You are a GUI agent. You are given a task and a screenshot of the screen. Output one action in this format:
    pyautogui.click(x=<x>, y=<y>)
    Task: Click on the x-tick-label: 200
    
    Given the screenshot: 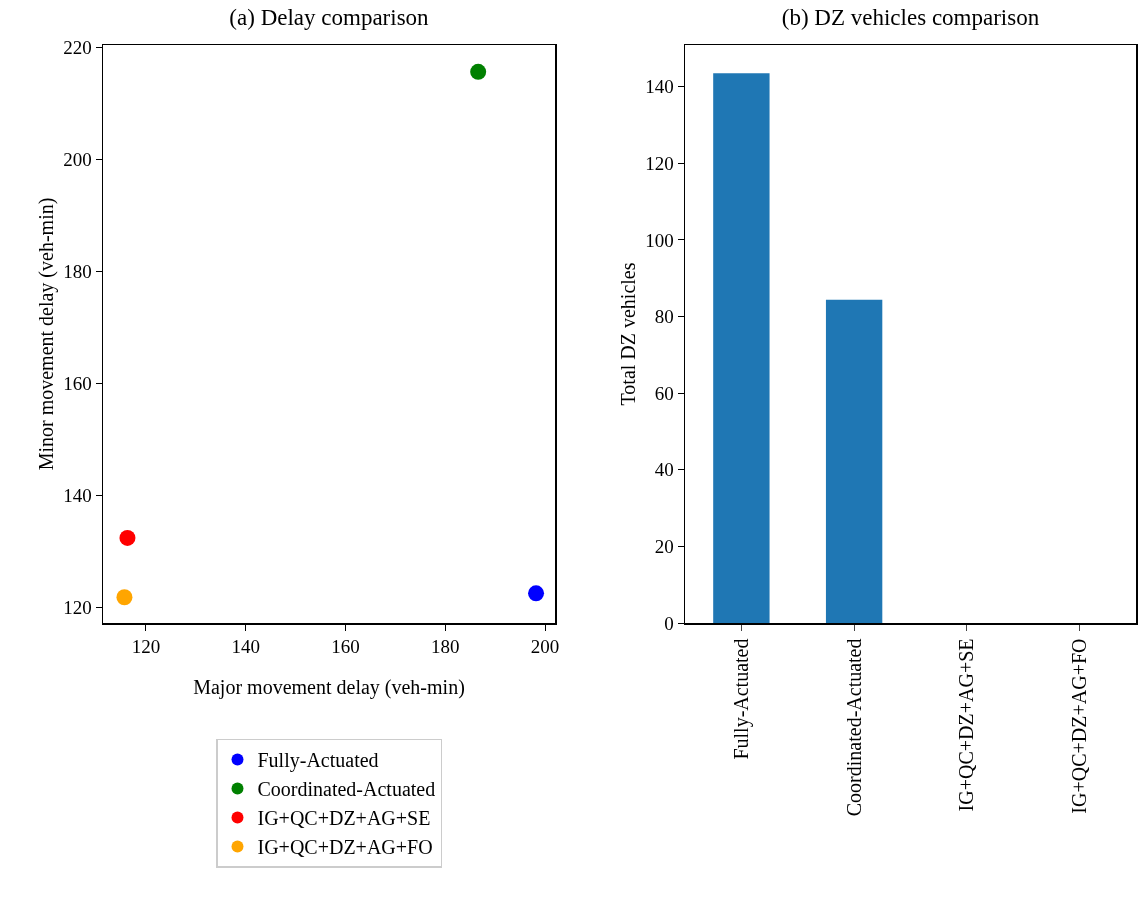 What is the action you would take?
    pyautogui.click(x=545, y=647)
    